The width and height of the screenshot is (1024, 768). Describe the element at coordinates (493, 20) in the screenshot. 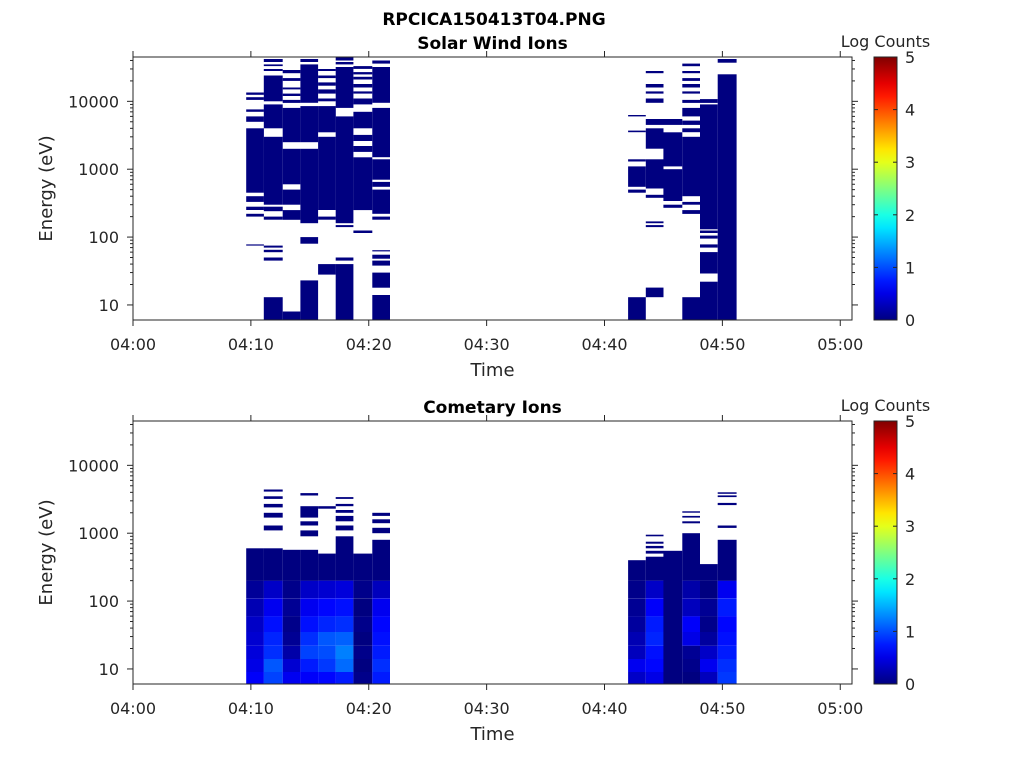

I see `figure-title: RPCICA150413T04.PNG` at that location.